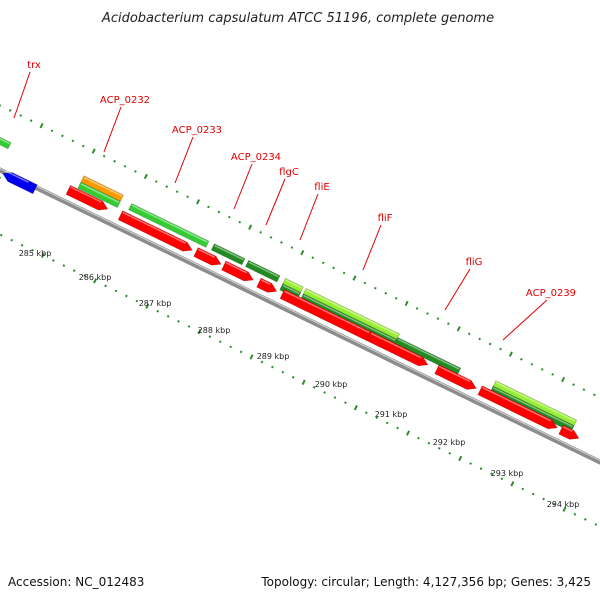  What do you see at coordinates (385, 218) in the screenshot?
I see `gene-label: fliF` at bounding box center [385, 218].